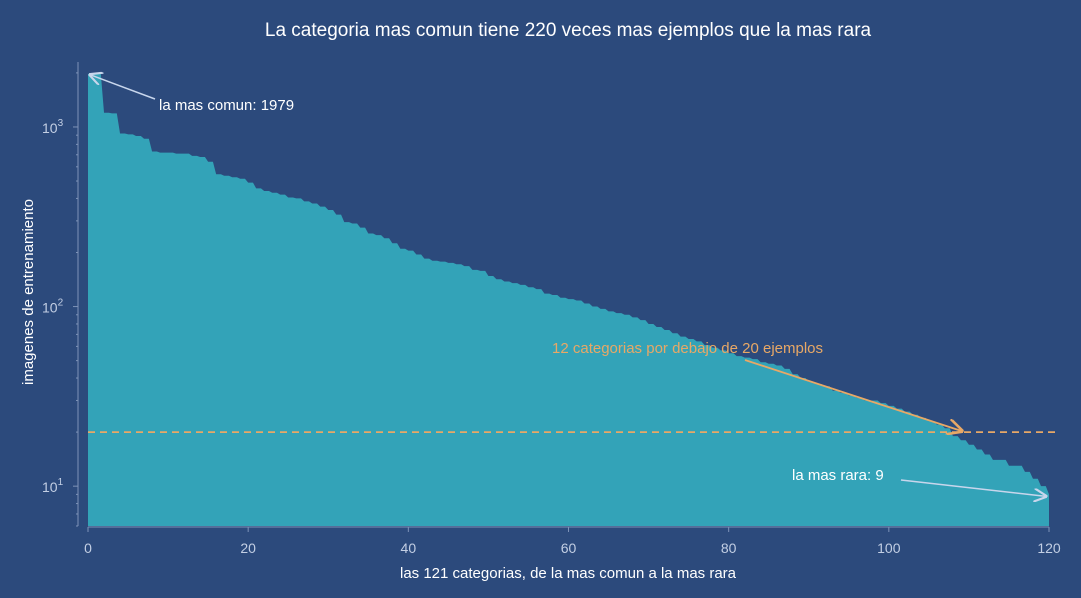 This screenshot has height=598, width=1081. What do you see at coordinates (88, 548) in the screenshot?
I see `x-tick-label: 0` at bounding box center [88, 548].